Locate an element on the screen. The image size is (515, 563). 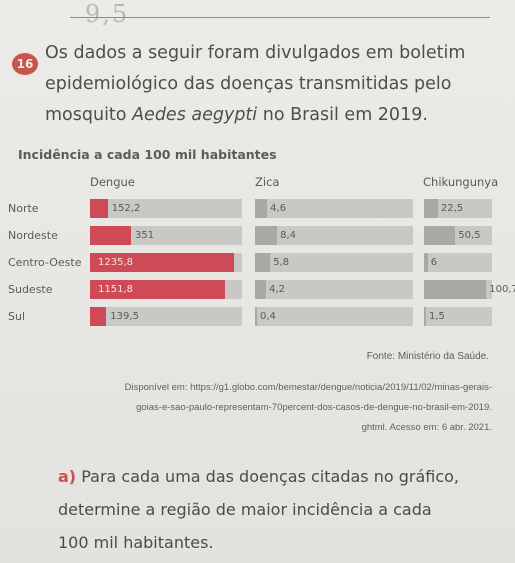
value-label: 4,2 is located at coordinates (277, 289).